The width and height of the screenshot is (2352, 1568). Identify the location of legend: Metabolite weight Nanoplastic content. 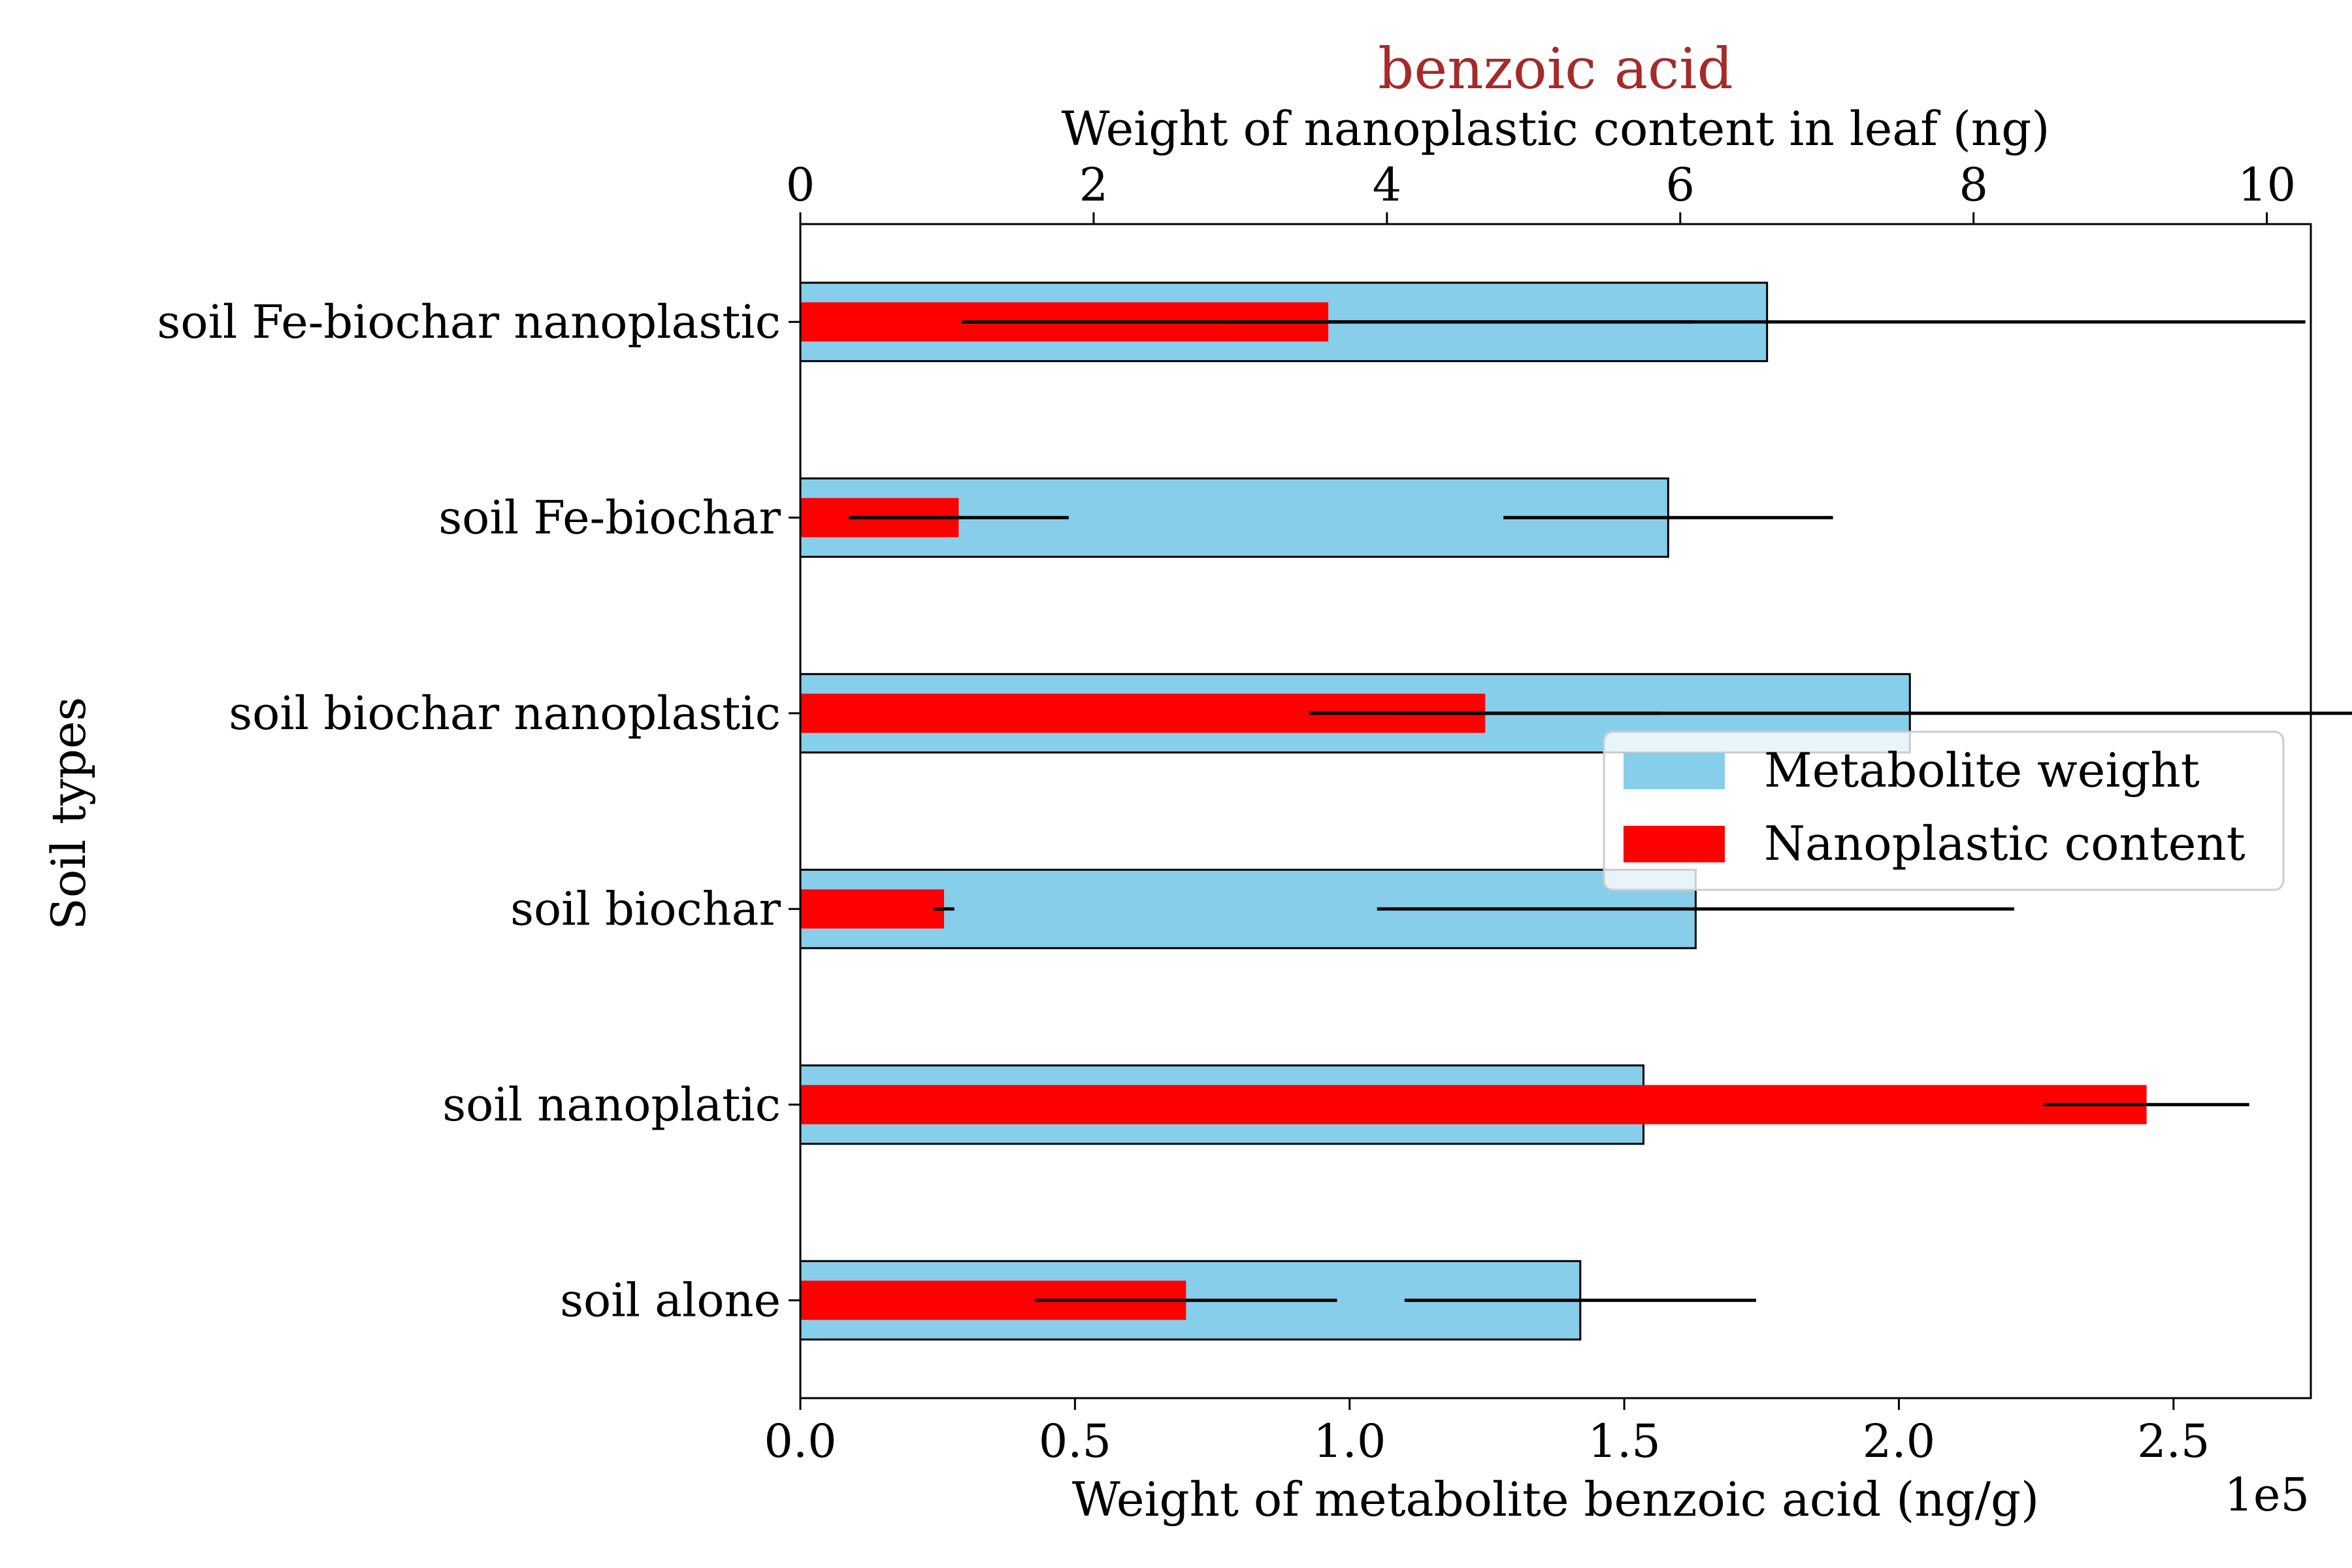
(1944, 810).